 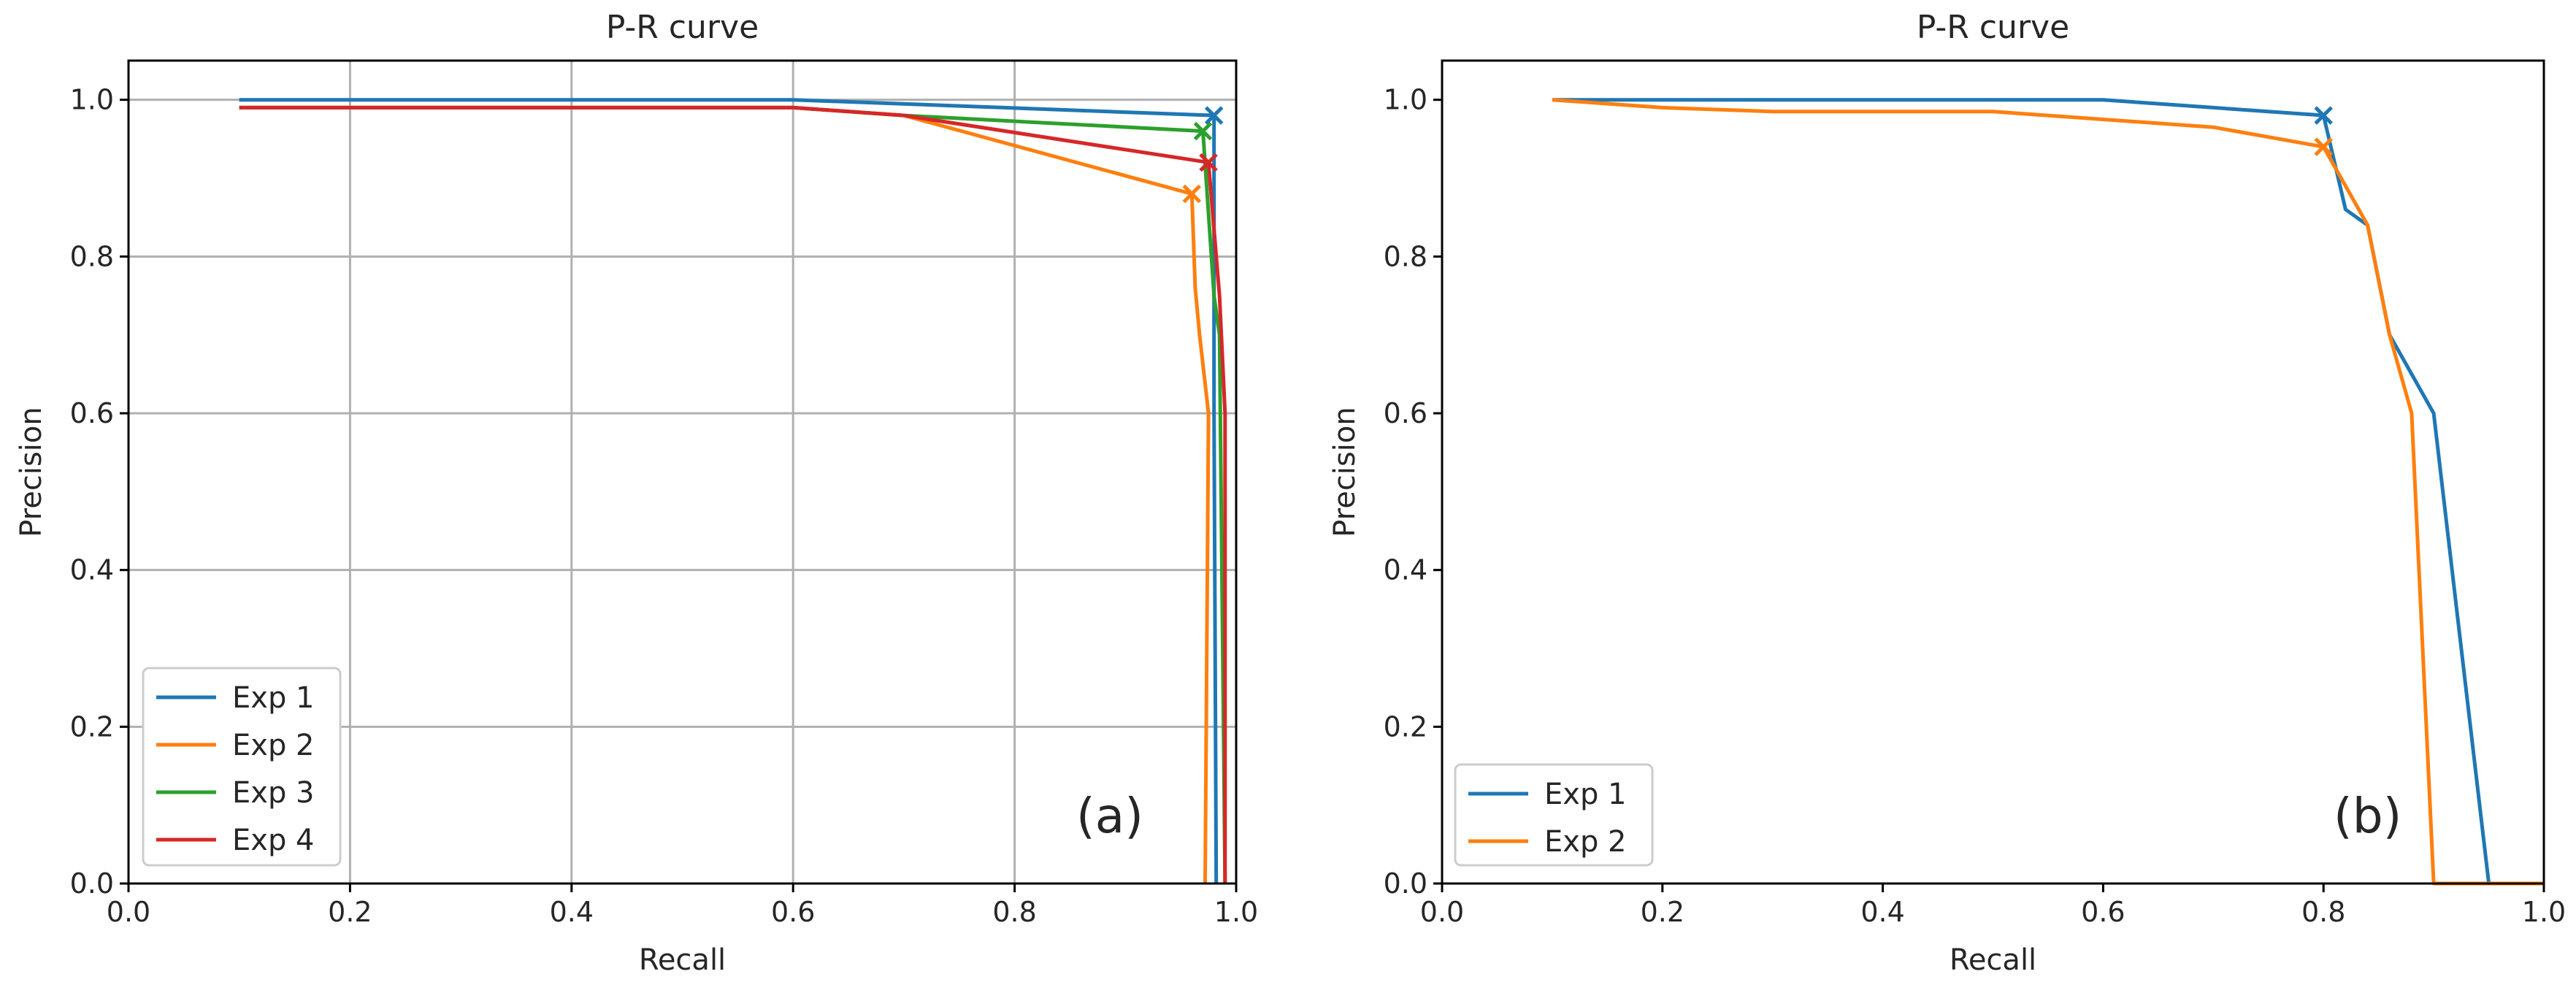 What do you see at coordinates (1993, 27) in the screenshot?
I see `chart-b-title: P-R curve` at bounding box center [1993, 27].